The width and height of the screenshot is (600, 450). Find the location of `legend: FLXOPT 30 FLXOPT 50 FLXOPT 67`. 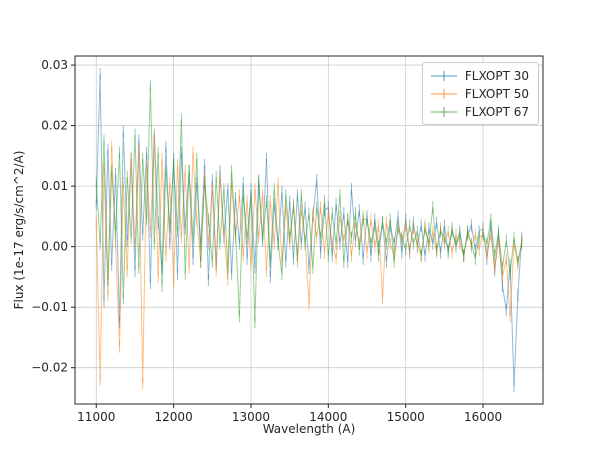

legend: FLXOPT 30 FLXOPT 50 FLXOPT 67 is located at coordinates (480, 93).